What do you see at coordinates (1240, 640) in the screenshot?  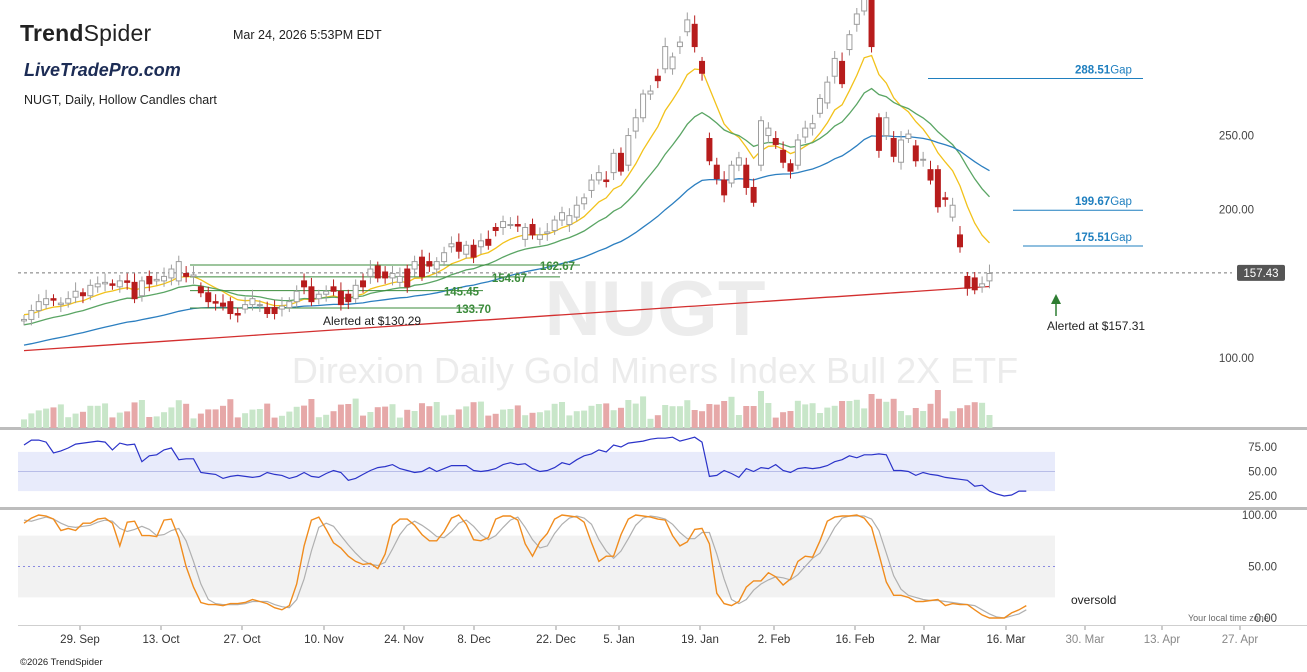 I see `x-tick-label: 27. Apr` at bounding box center [1240, 640].